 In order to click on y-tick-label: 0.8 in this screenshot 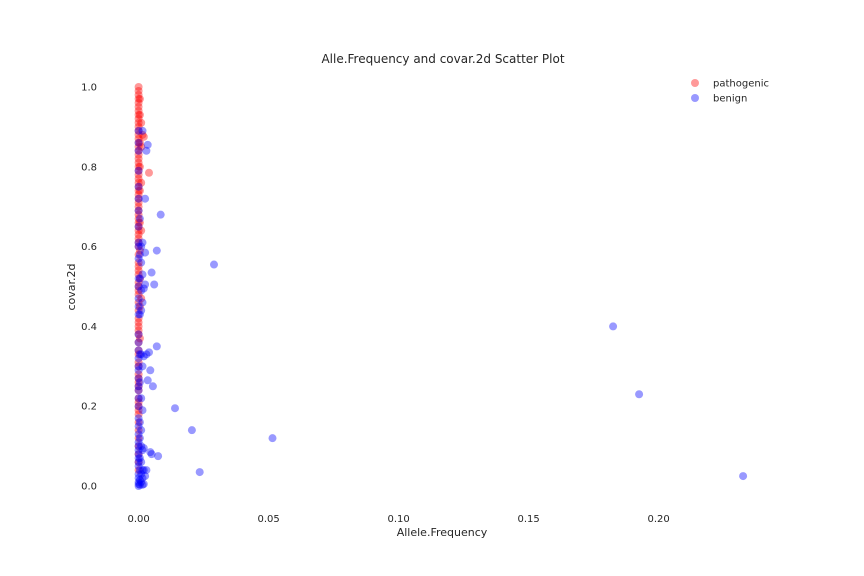, I will do `click(89, 167)`.